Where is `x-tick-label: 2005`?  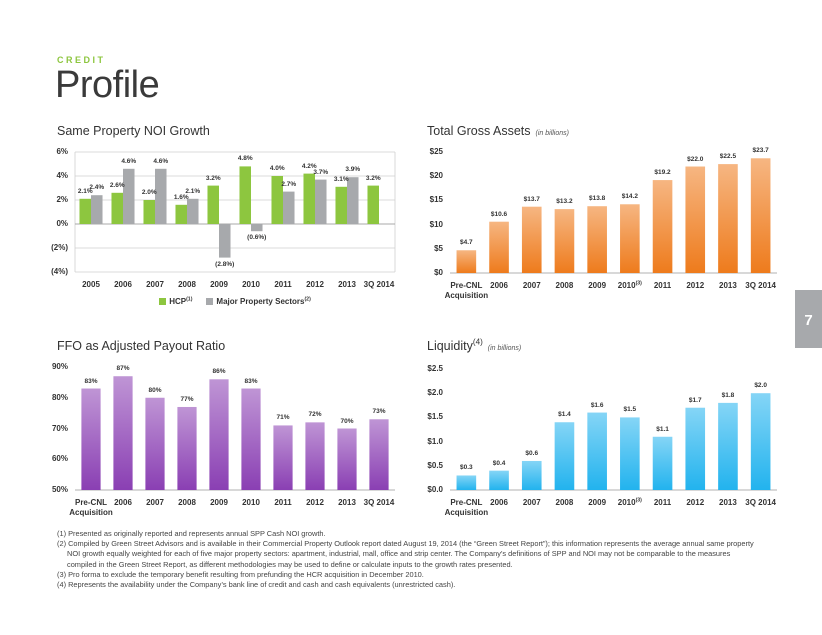
x-tick-label: 2005 is located at coordinates (91, 284).